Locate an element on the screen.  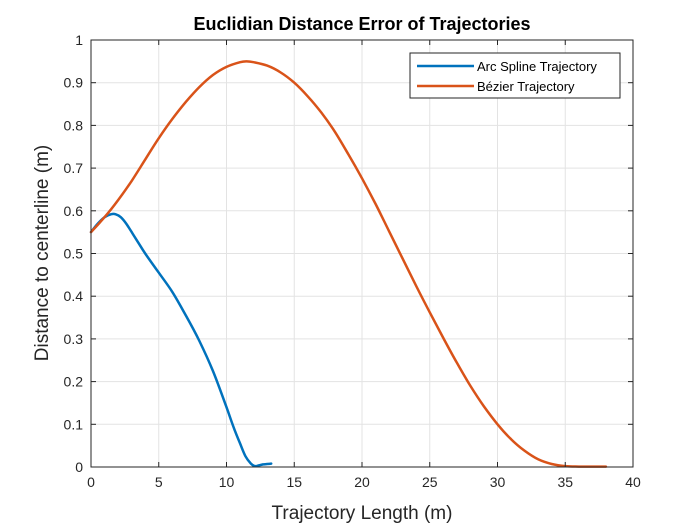
x-tick-label: 35 is located at coordinates (565, 482).